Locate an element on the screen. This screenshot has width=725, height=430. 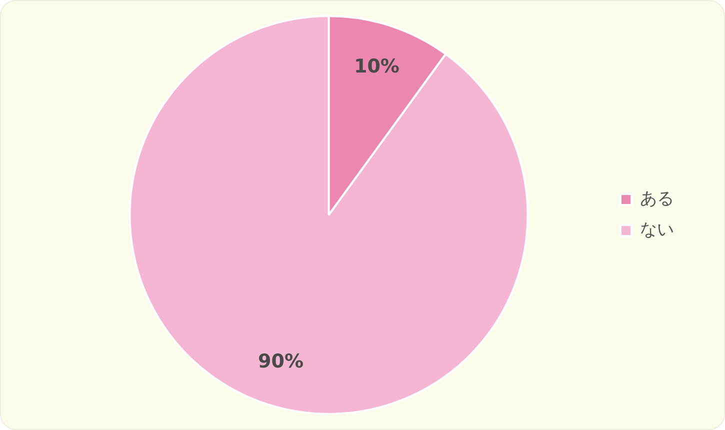
data-label: 90% is located at coordinates (281, 361).